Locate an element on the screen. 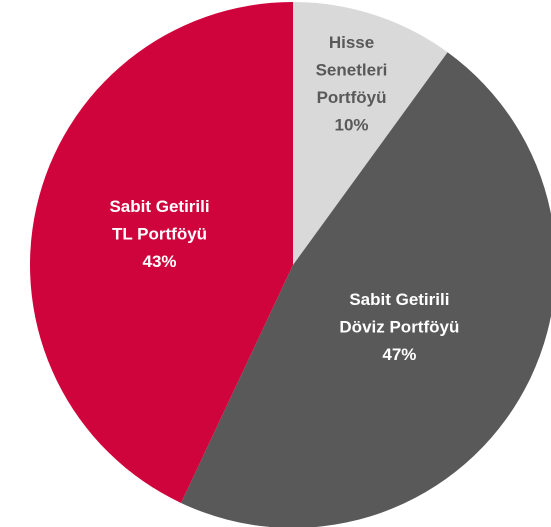 The image size is (551, 527). slice-value-label: 10% is located at coordinates (351, 125).